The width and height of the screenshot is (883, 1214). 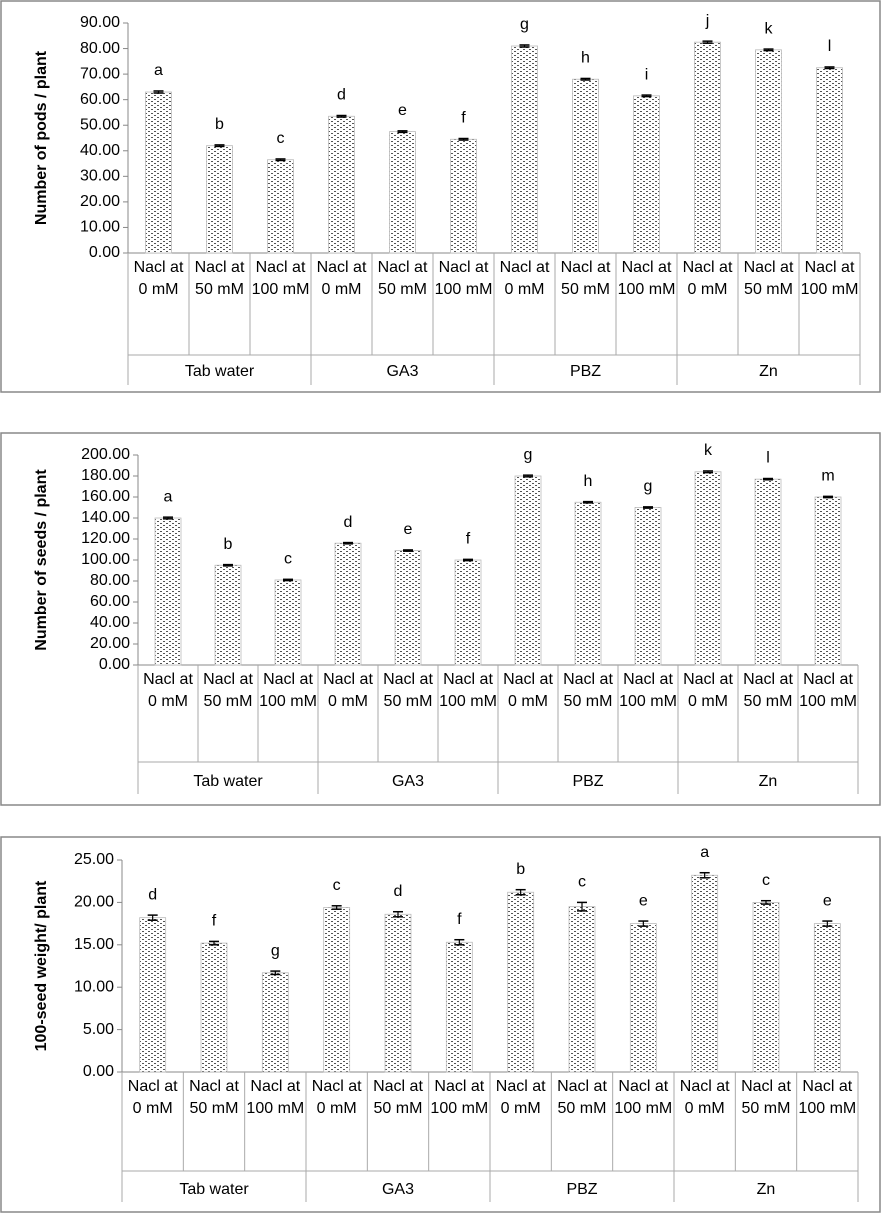 What do you see at coordinates (105, 496) in the screenshot?
I see `y-tick-label: 160.00` at bounding box center [105, 496].